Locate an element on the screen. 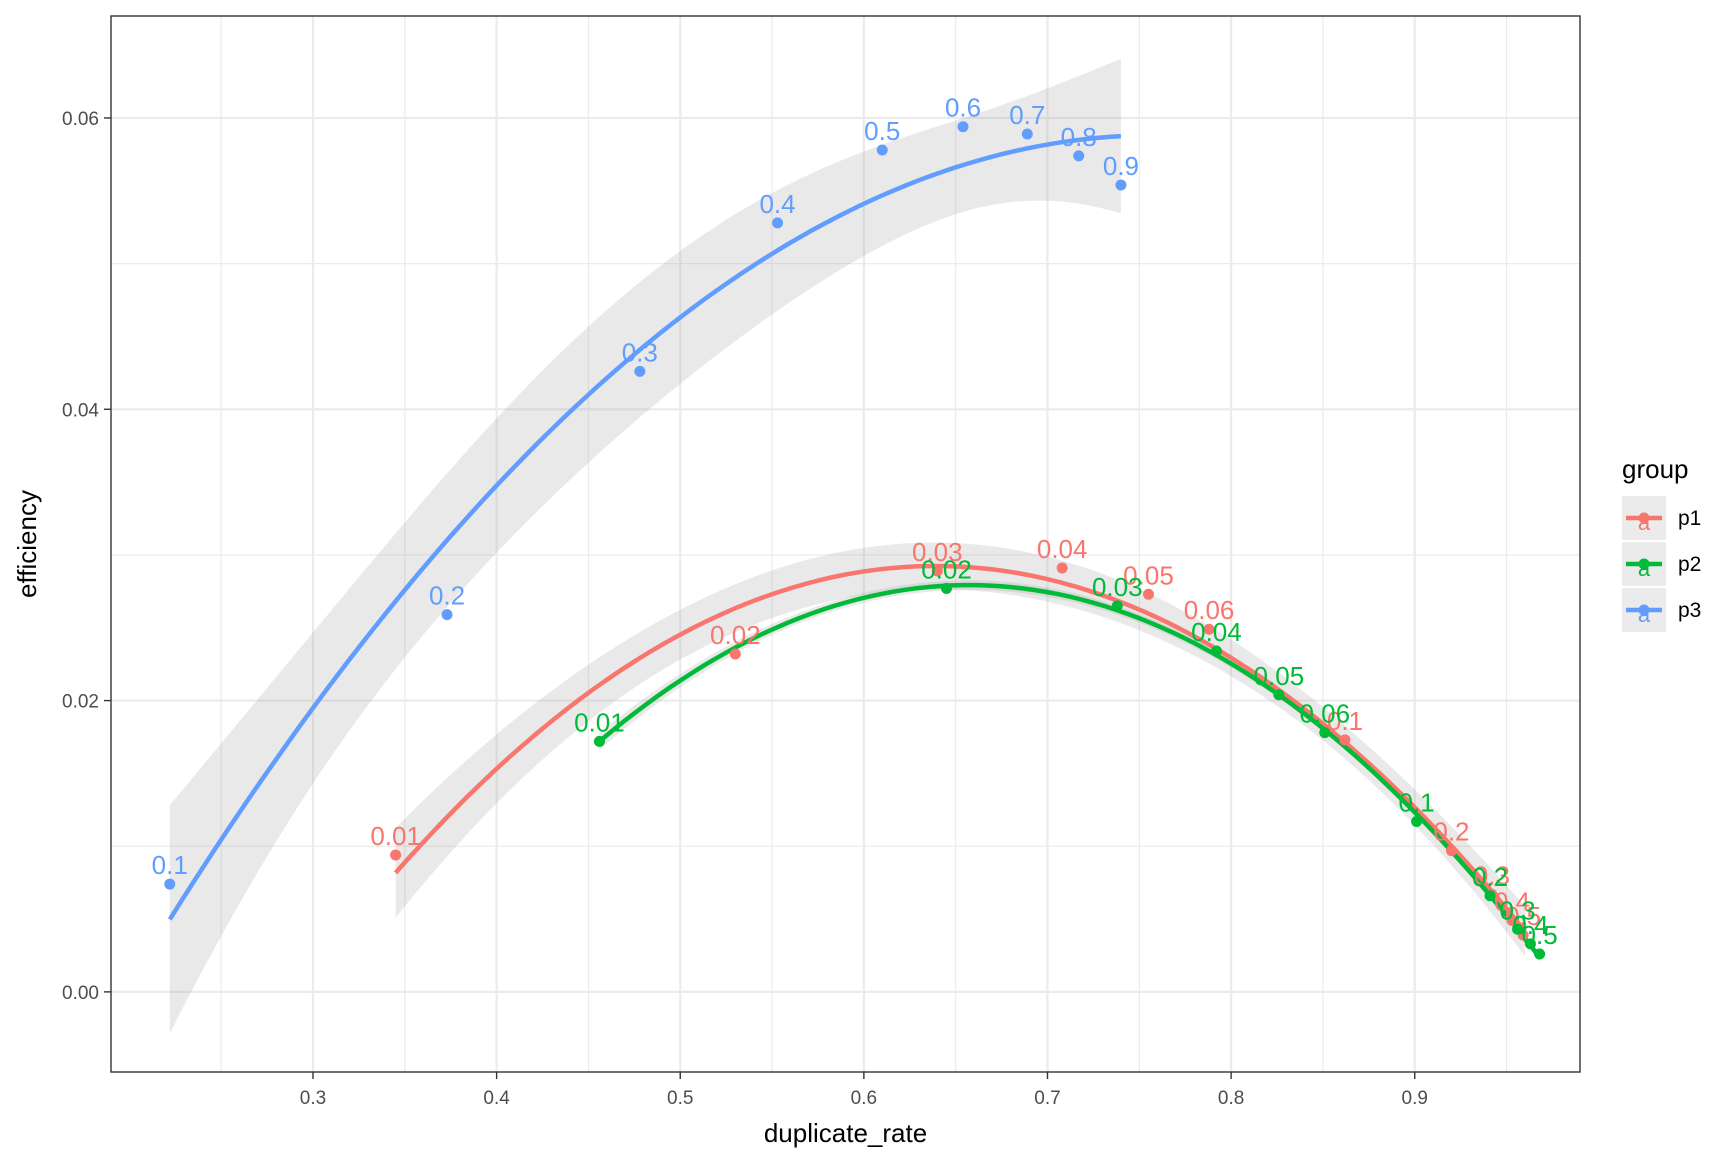 This screenshot has width=1728, height=1157. point-label-p3: 0.9 is located at coordinates (1121, 166).